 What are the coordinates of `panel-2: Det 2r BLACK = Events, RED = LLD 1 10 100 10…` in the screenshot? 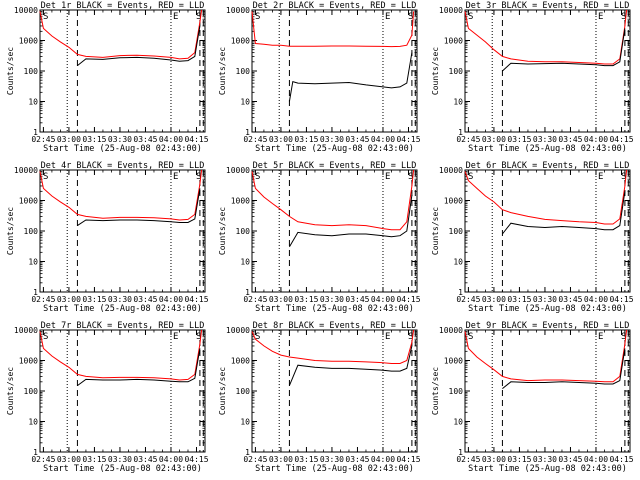 It's located at (319, 77).